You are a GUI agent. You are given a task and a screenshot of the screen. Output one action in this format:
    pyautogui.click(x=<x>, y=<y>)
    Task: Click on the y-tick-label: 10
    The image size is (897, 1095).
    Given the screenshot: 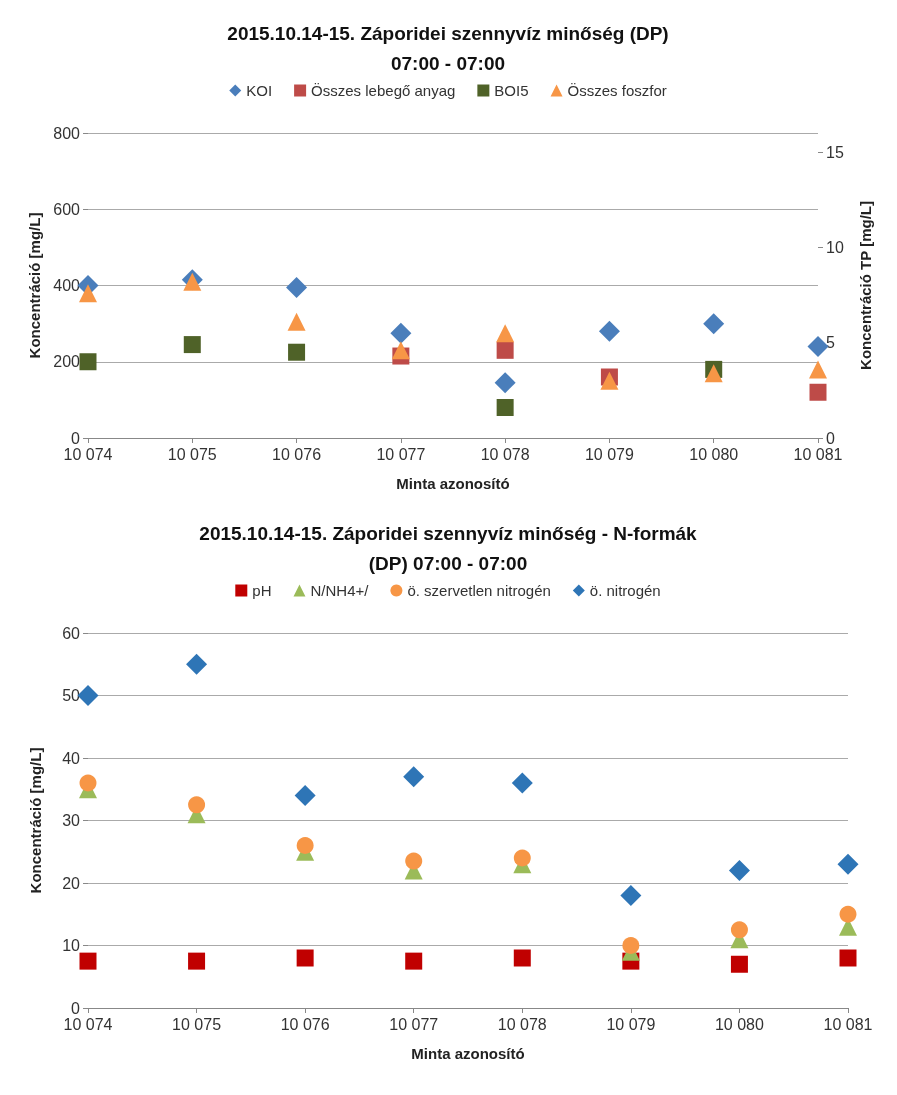 What is the action you would take?
    pyautogui.click(x=71, y=945)
    